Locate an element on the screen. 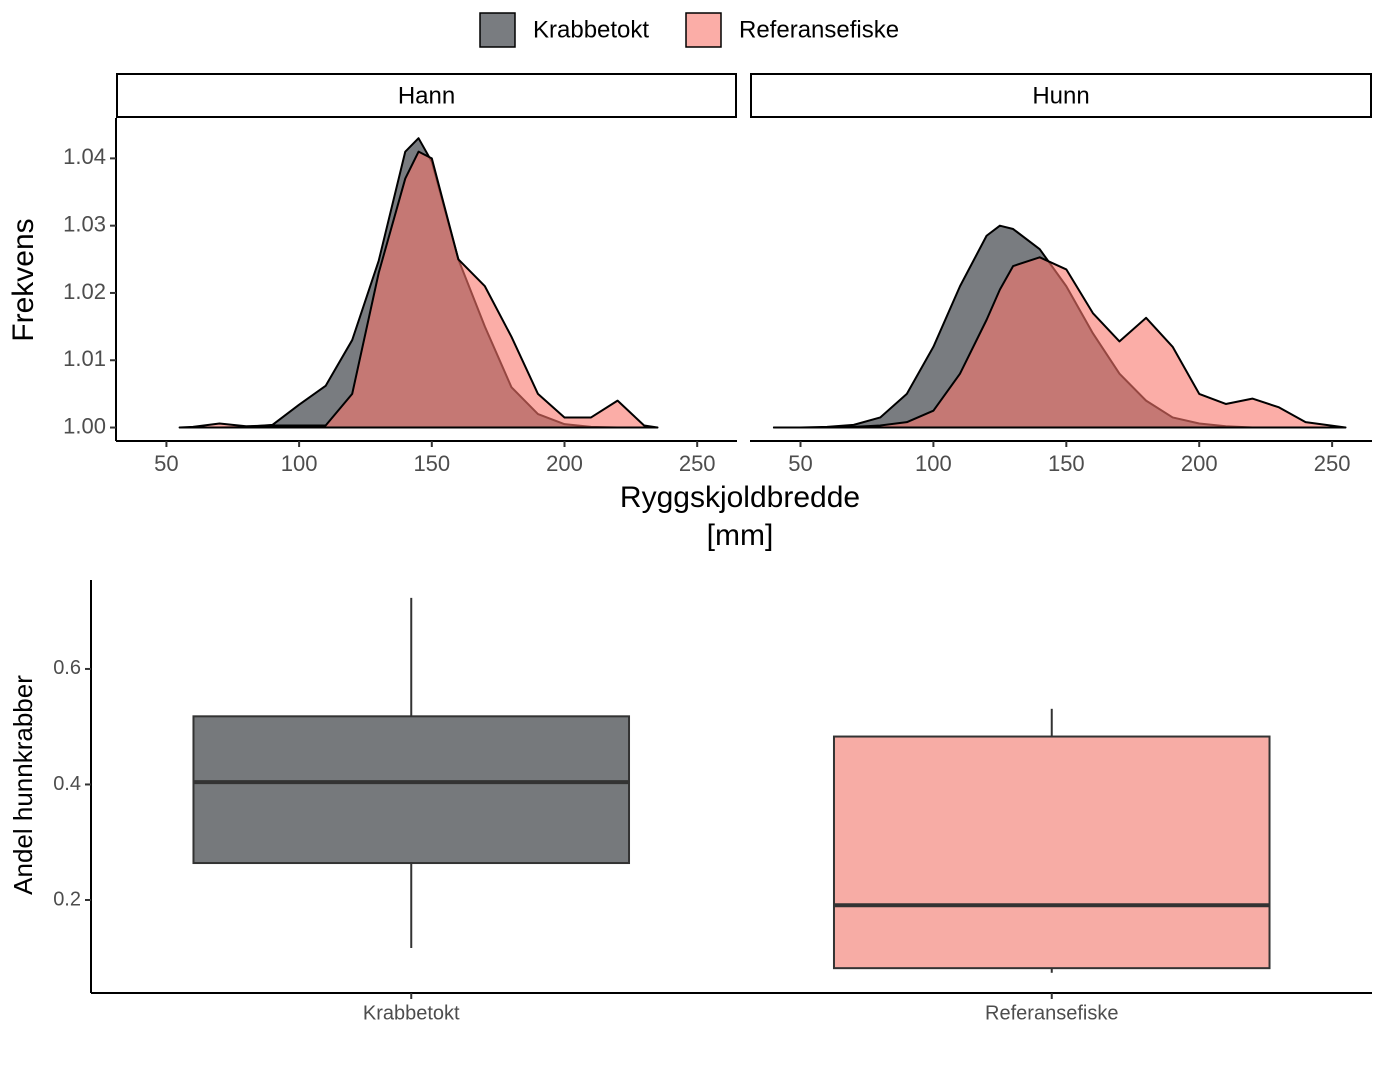  x-tick-label: Krabbetokt is located at coordinates (411, 1013).